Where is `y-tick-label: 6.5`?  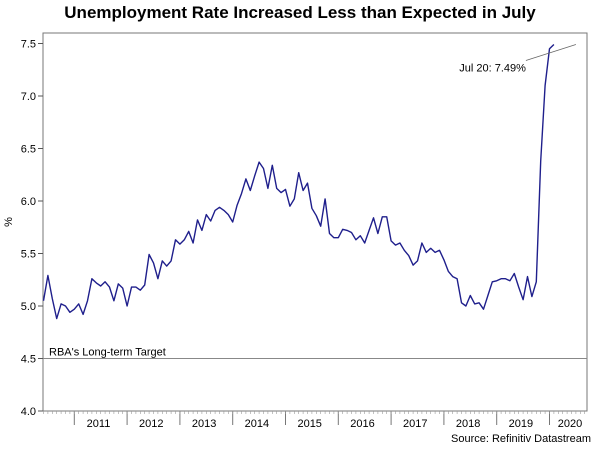
y-tick-label: 6.5 is located at coordinates (28, 150).